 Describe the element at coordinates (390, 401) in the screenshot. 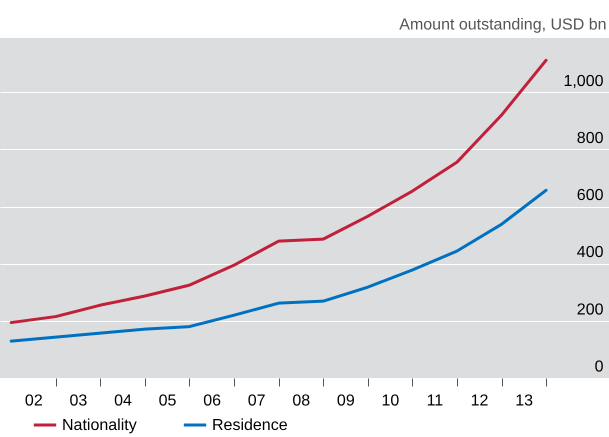

I see `x-tick-label: 10` at that location.